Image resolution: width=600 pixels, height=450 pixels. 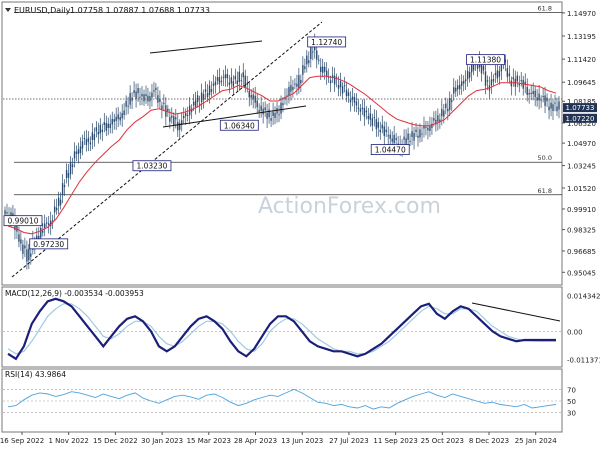 I want to click on rsi-line, so click(x=282, y=399).